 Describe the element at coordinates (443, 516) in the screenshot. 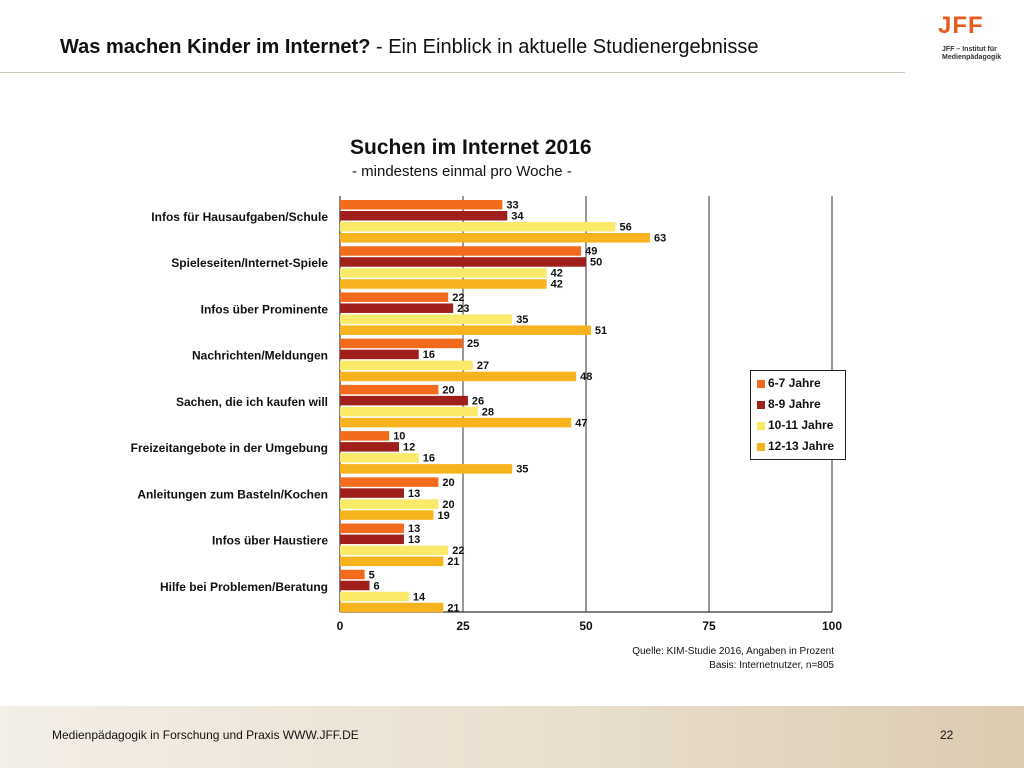

I see `data-label-6-3: 19` at that location.